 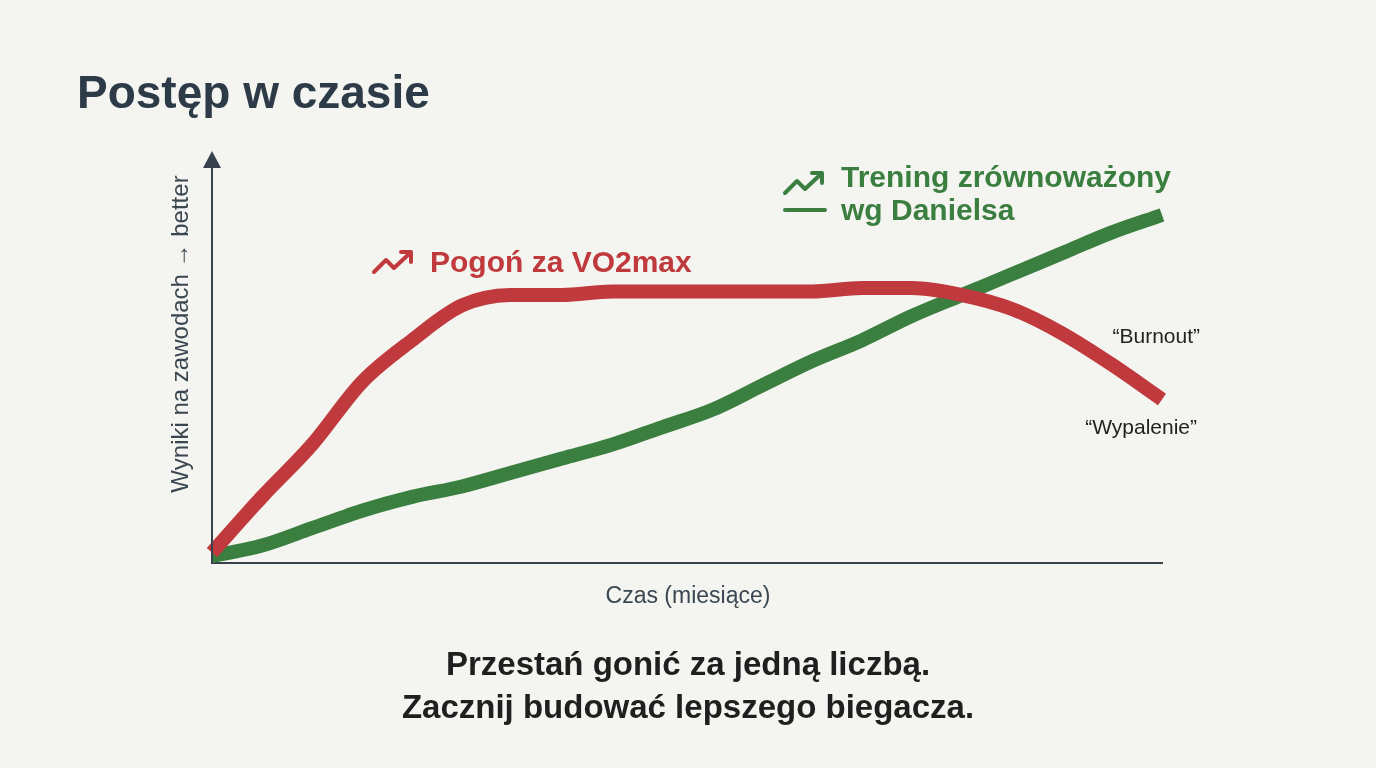 I want to click on legend-label: Trening zrównoważony wg Danielsa, so click(x=1006, y=193).